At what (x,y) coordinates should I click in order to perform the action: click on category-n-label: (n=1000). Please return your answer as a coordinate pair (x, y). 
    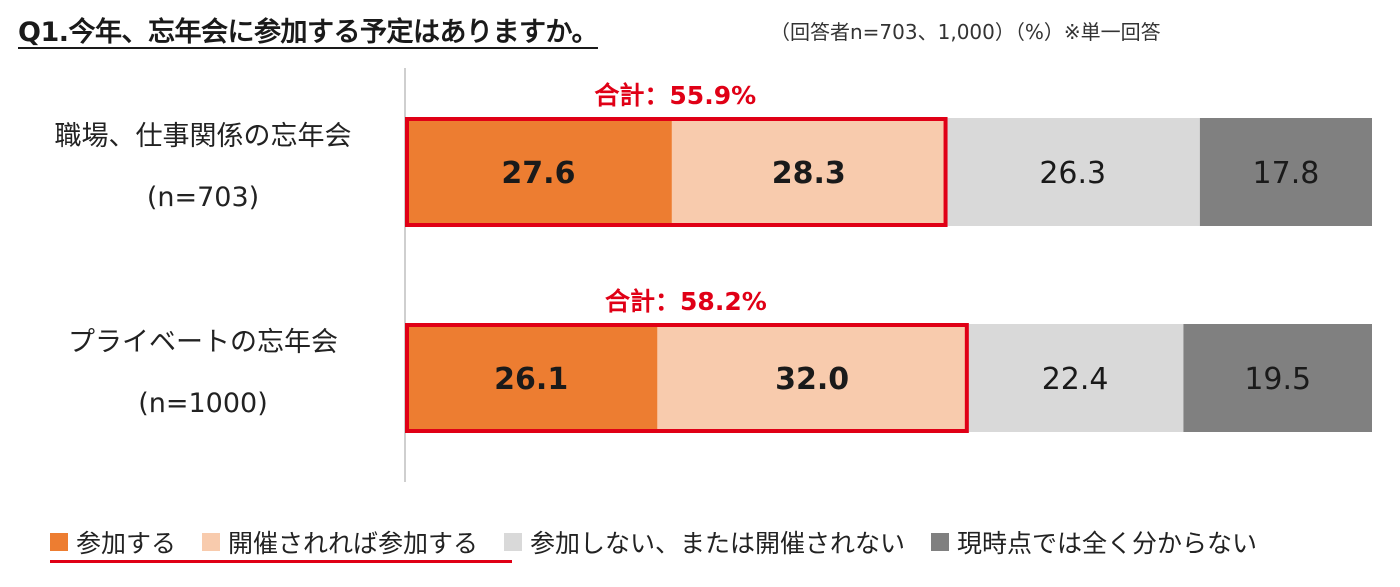
    Looking at the image, I should click on (203, 403).